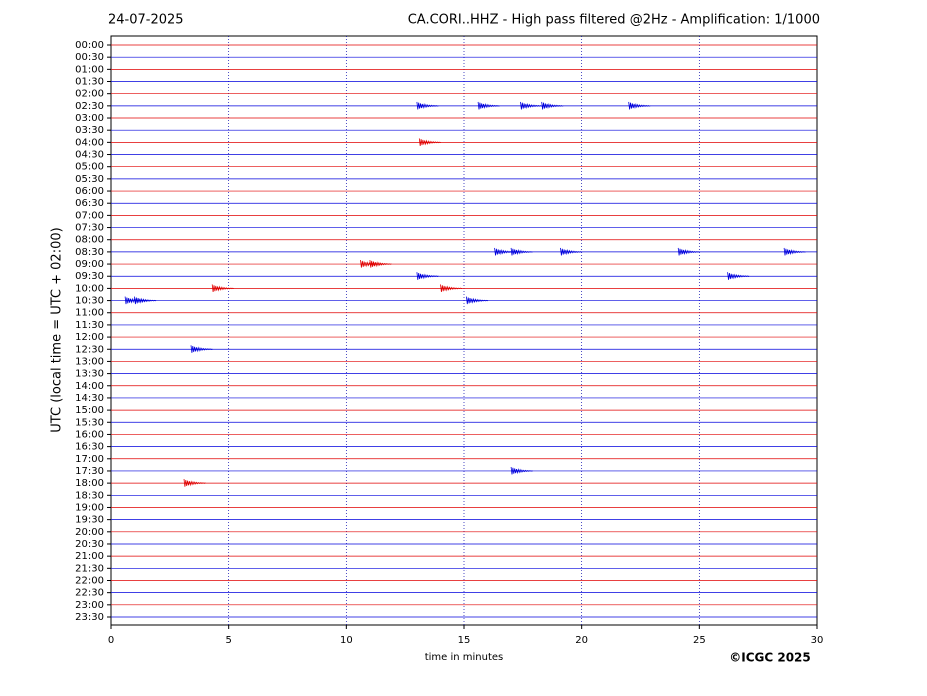 The width and height of the screenshot is (927, 696). Describe the element at coordinates (89, 398) in the screenshot. I see `y-tick-label: 14:30` at that location.